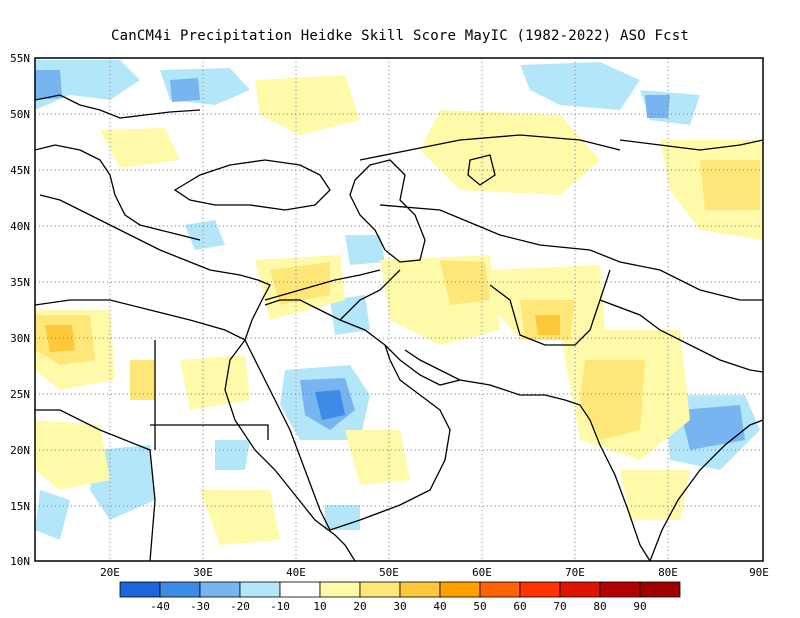  What do you see at coordinates (185, 90) in the screenshot?
I see `anomaly-midblue-ukraine` at bounding box center [185, 90].